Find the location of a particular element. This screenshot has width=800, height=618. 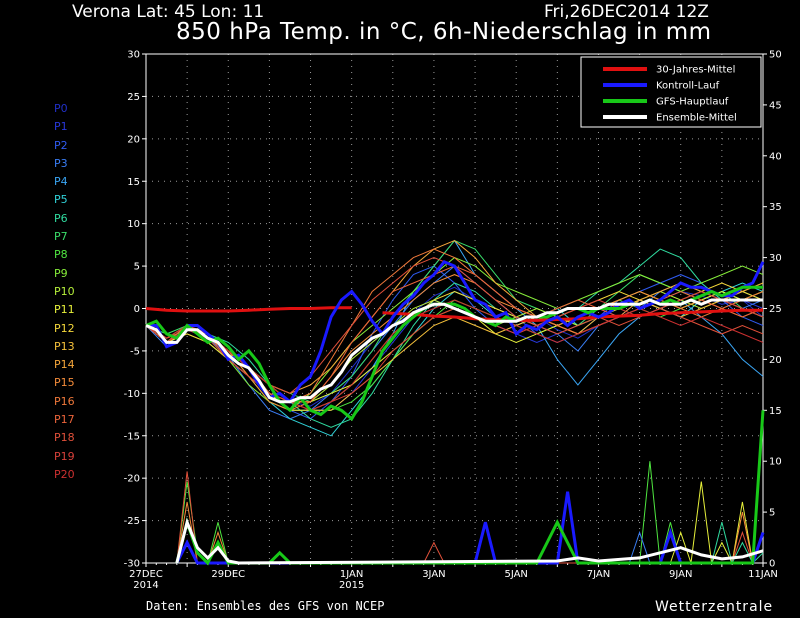

location-label: Verona Lat: 45 Lon: 11 is located at coordinates (168, 12).